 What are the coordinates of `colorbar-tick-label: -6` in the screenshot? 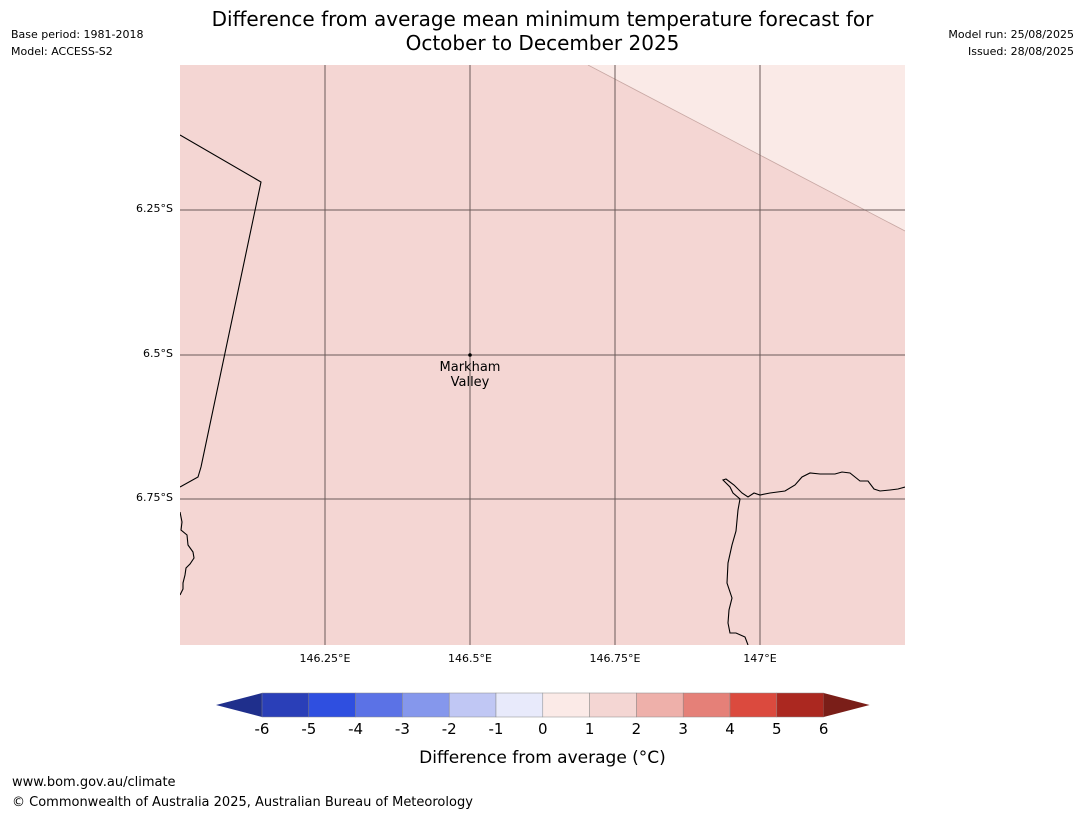 It's located at (262, 729).